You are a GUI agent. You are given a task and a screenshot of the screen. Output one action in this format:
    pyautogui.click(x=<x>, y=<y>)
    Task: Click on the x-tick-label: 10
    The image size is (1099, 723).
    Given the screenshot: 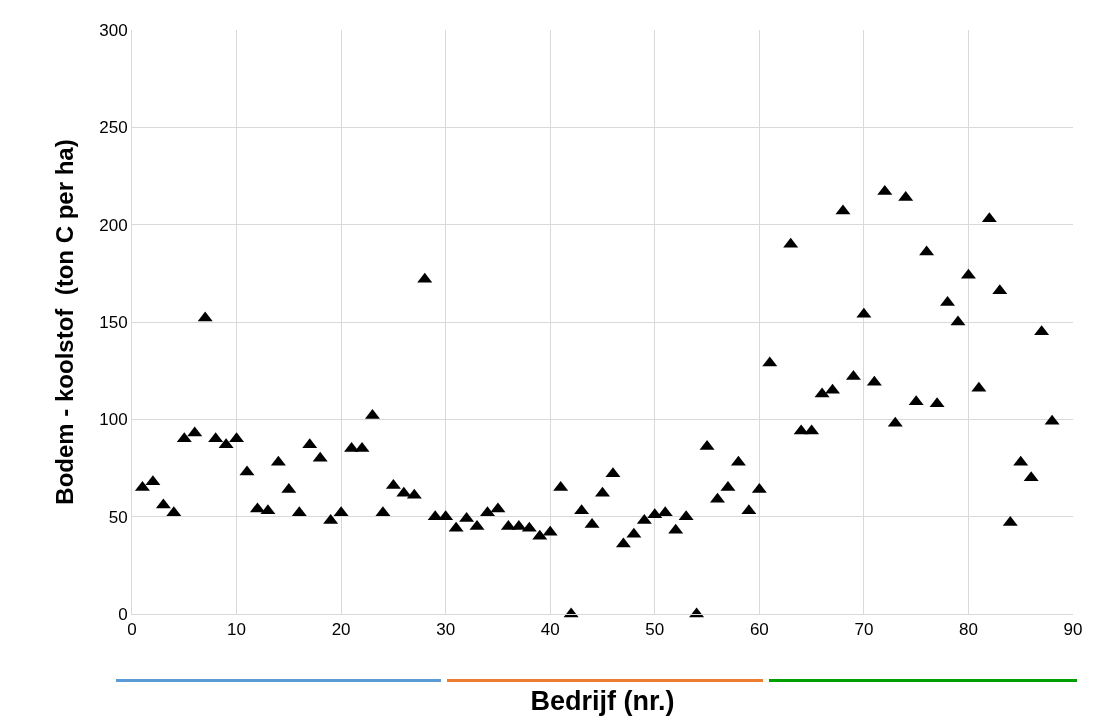 What is the action you would take?
    pyautogui.click(x=237, y=630)
    